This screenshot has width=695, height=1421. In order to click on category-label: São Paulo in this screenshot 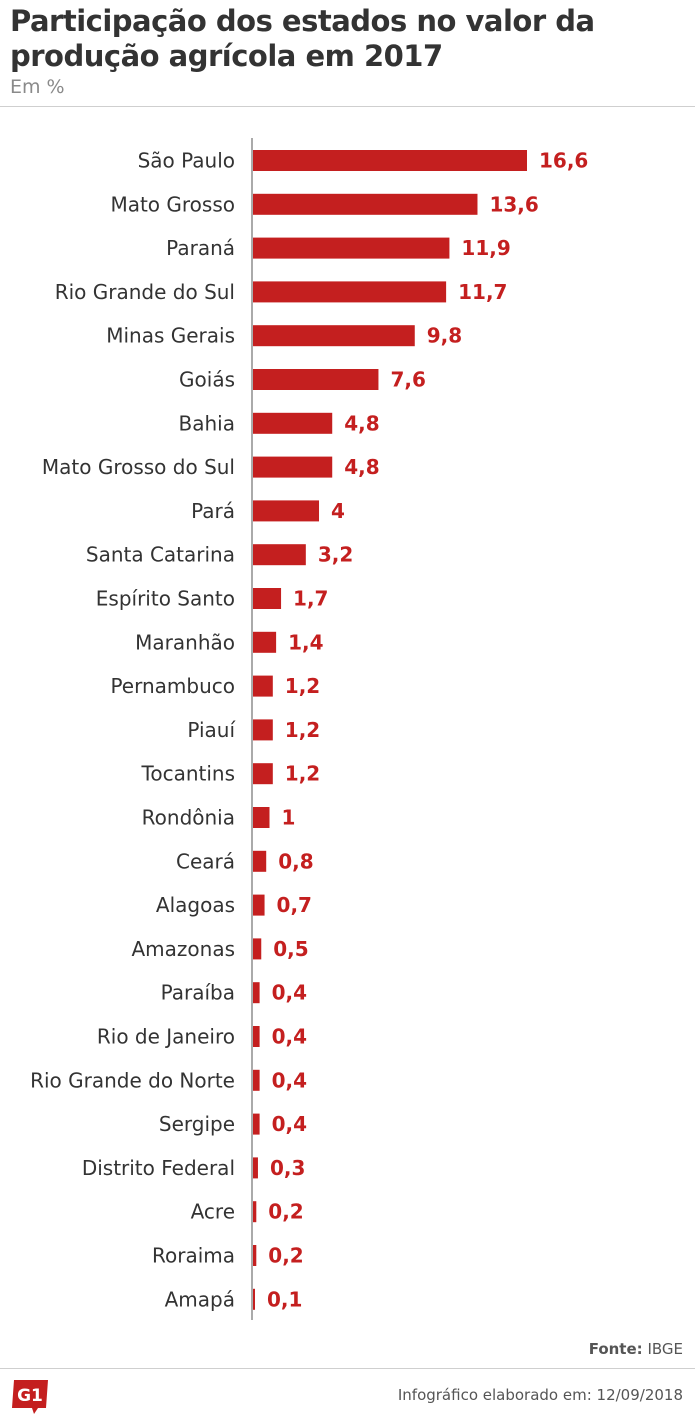, I will do `click(186, 161)`.